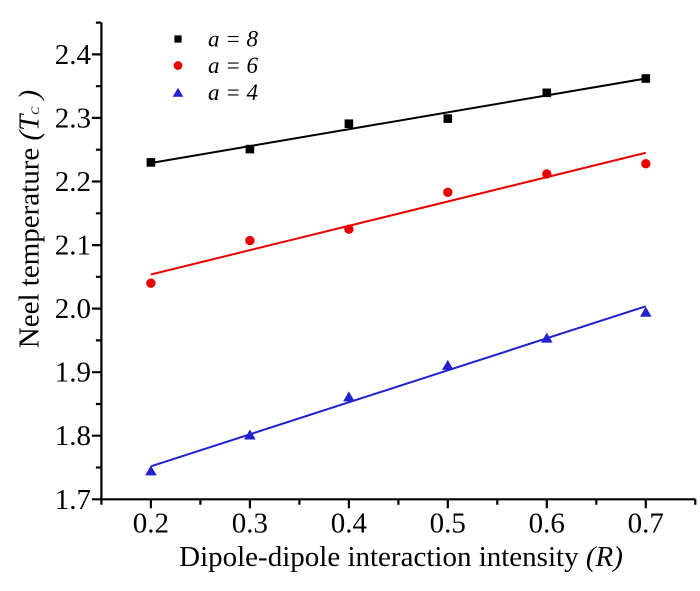 The width and height of the screenshot is (700, 591). Describe the element at coordinates (73, 182) in the screenshot. I see `svg-text: 2.2` at that location.